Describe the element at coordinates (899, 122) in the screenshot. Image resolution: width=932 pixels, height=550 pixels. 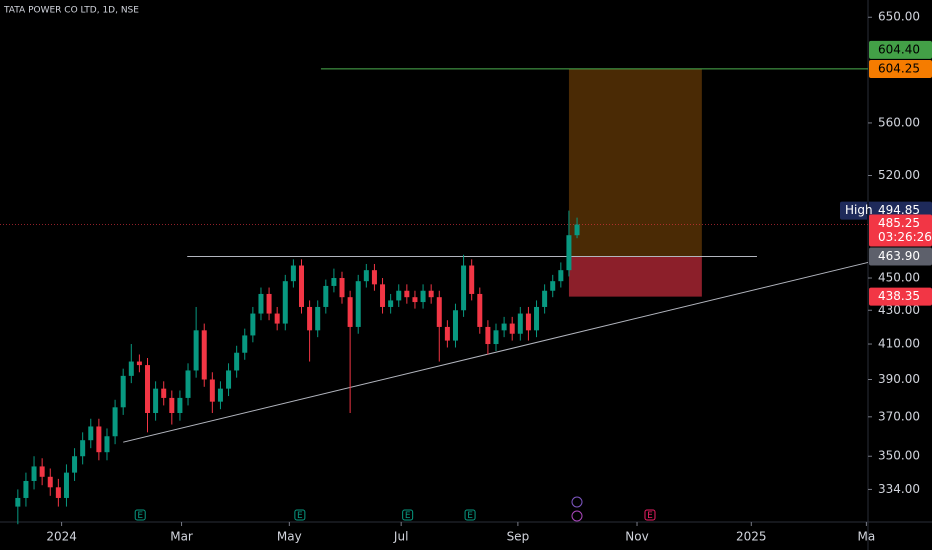
I see `y-tick-label: 560.00` at that location.